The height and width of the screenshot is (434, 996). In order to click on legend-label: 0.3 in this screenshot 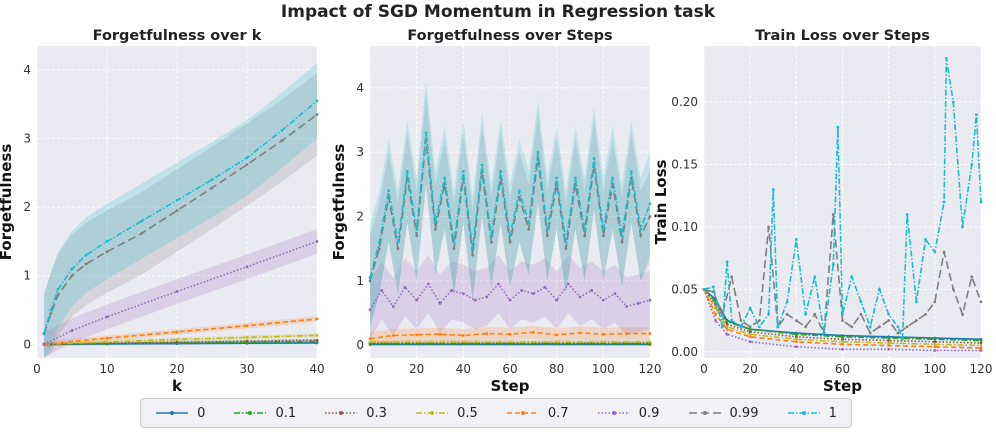, I will do `click(376, 413)`.